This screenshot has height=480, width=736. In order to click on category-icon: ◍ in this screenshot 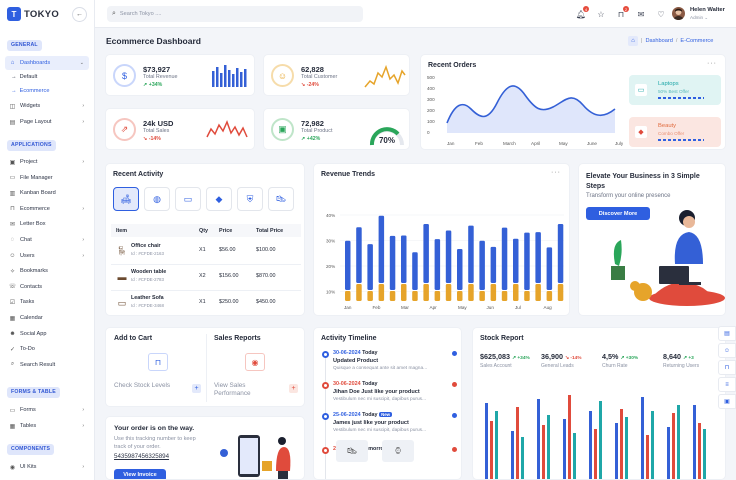, I will do `click(157, 199)`.